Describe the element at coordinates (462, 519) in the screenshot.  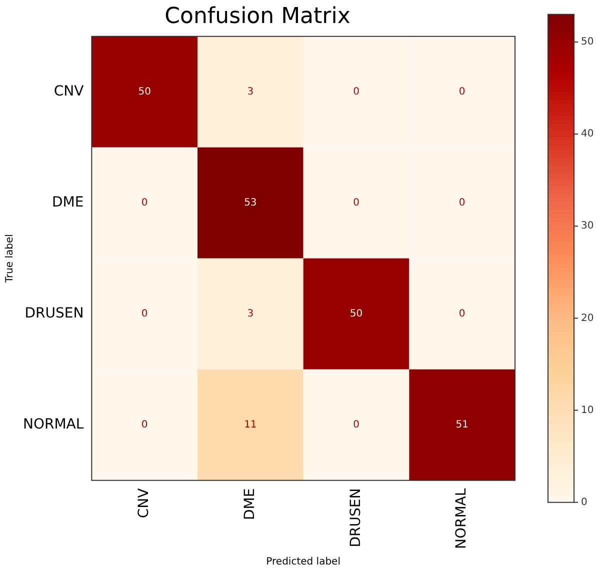
I see `x-tick-label: NORMAL` at that location.